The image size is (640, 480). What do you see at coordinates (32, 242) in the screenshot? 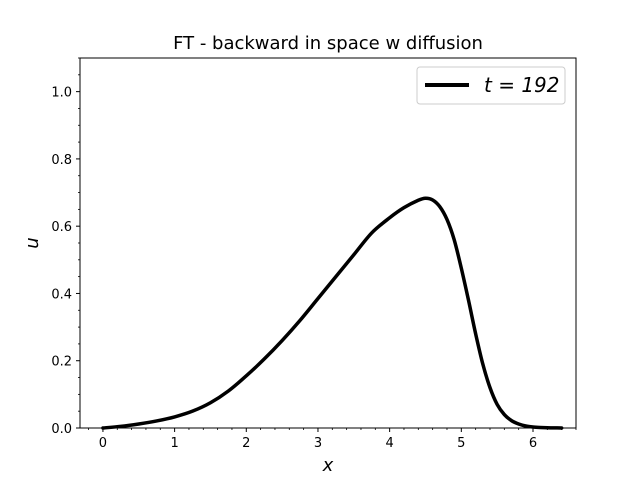
I see `y-axis-label: u` at bounding box center [32, 242].